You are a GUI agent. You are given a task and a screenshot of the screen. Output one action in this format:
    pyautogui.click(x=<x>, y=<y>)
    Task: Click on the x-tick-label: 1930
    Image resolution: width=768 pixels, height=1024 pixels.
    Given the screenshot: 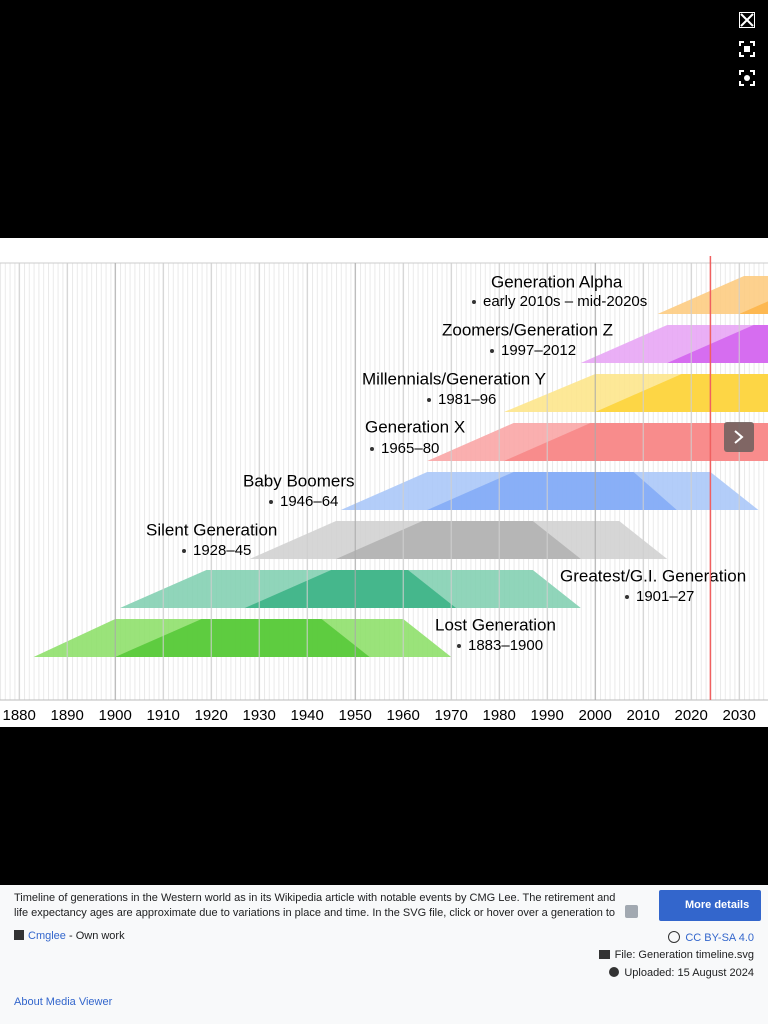 What is the action you would take?
    pyautogui.click(x=259, y=715)
    